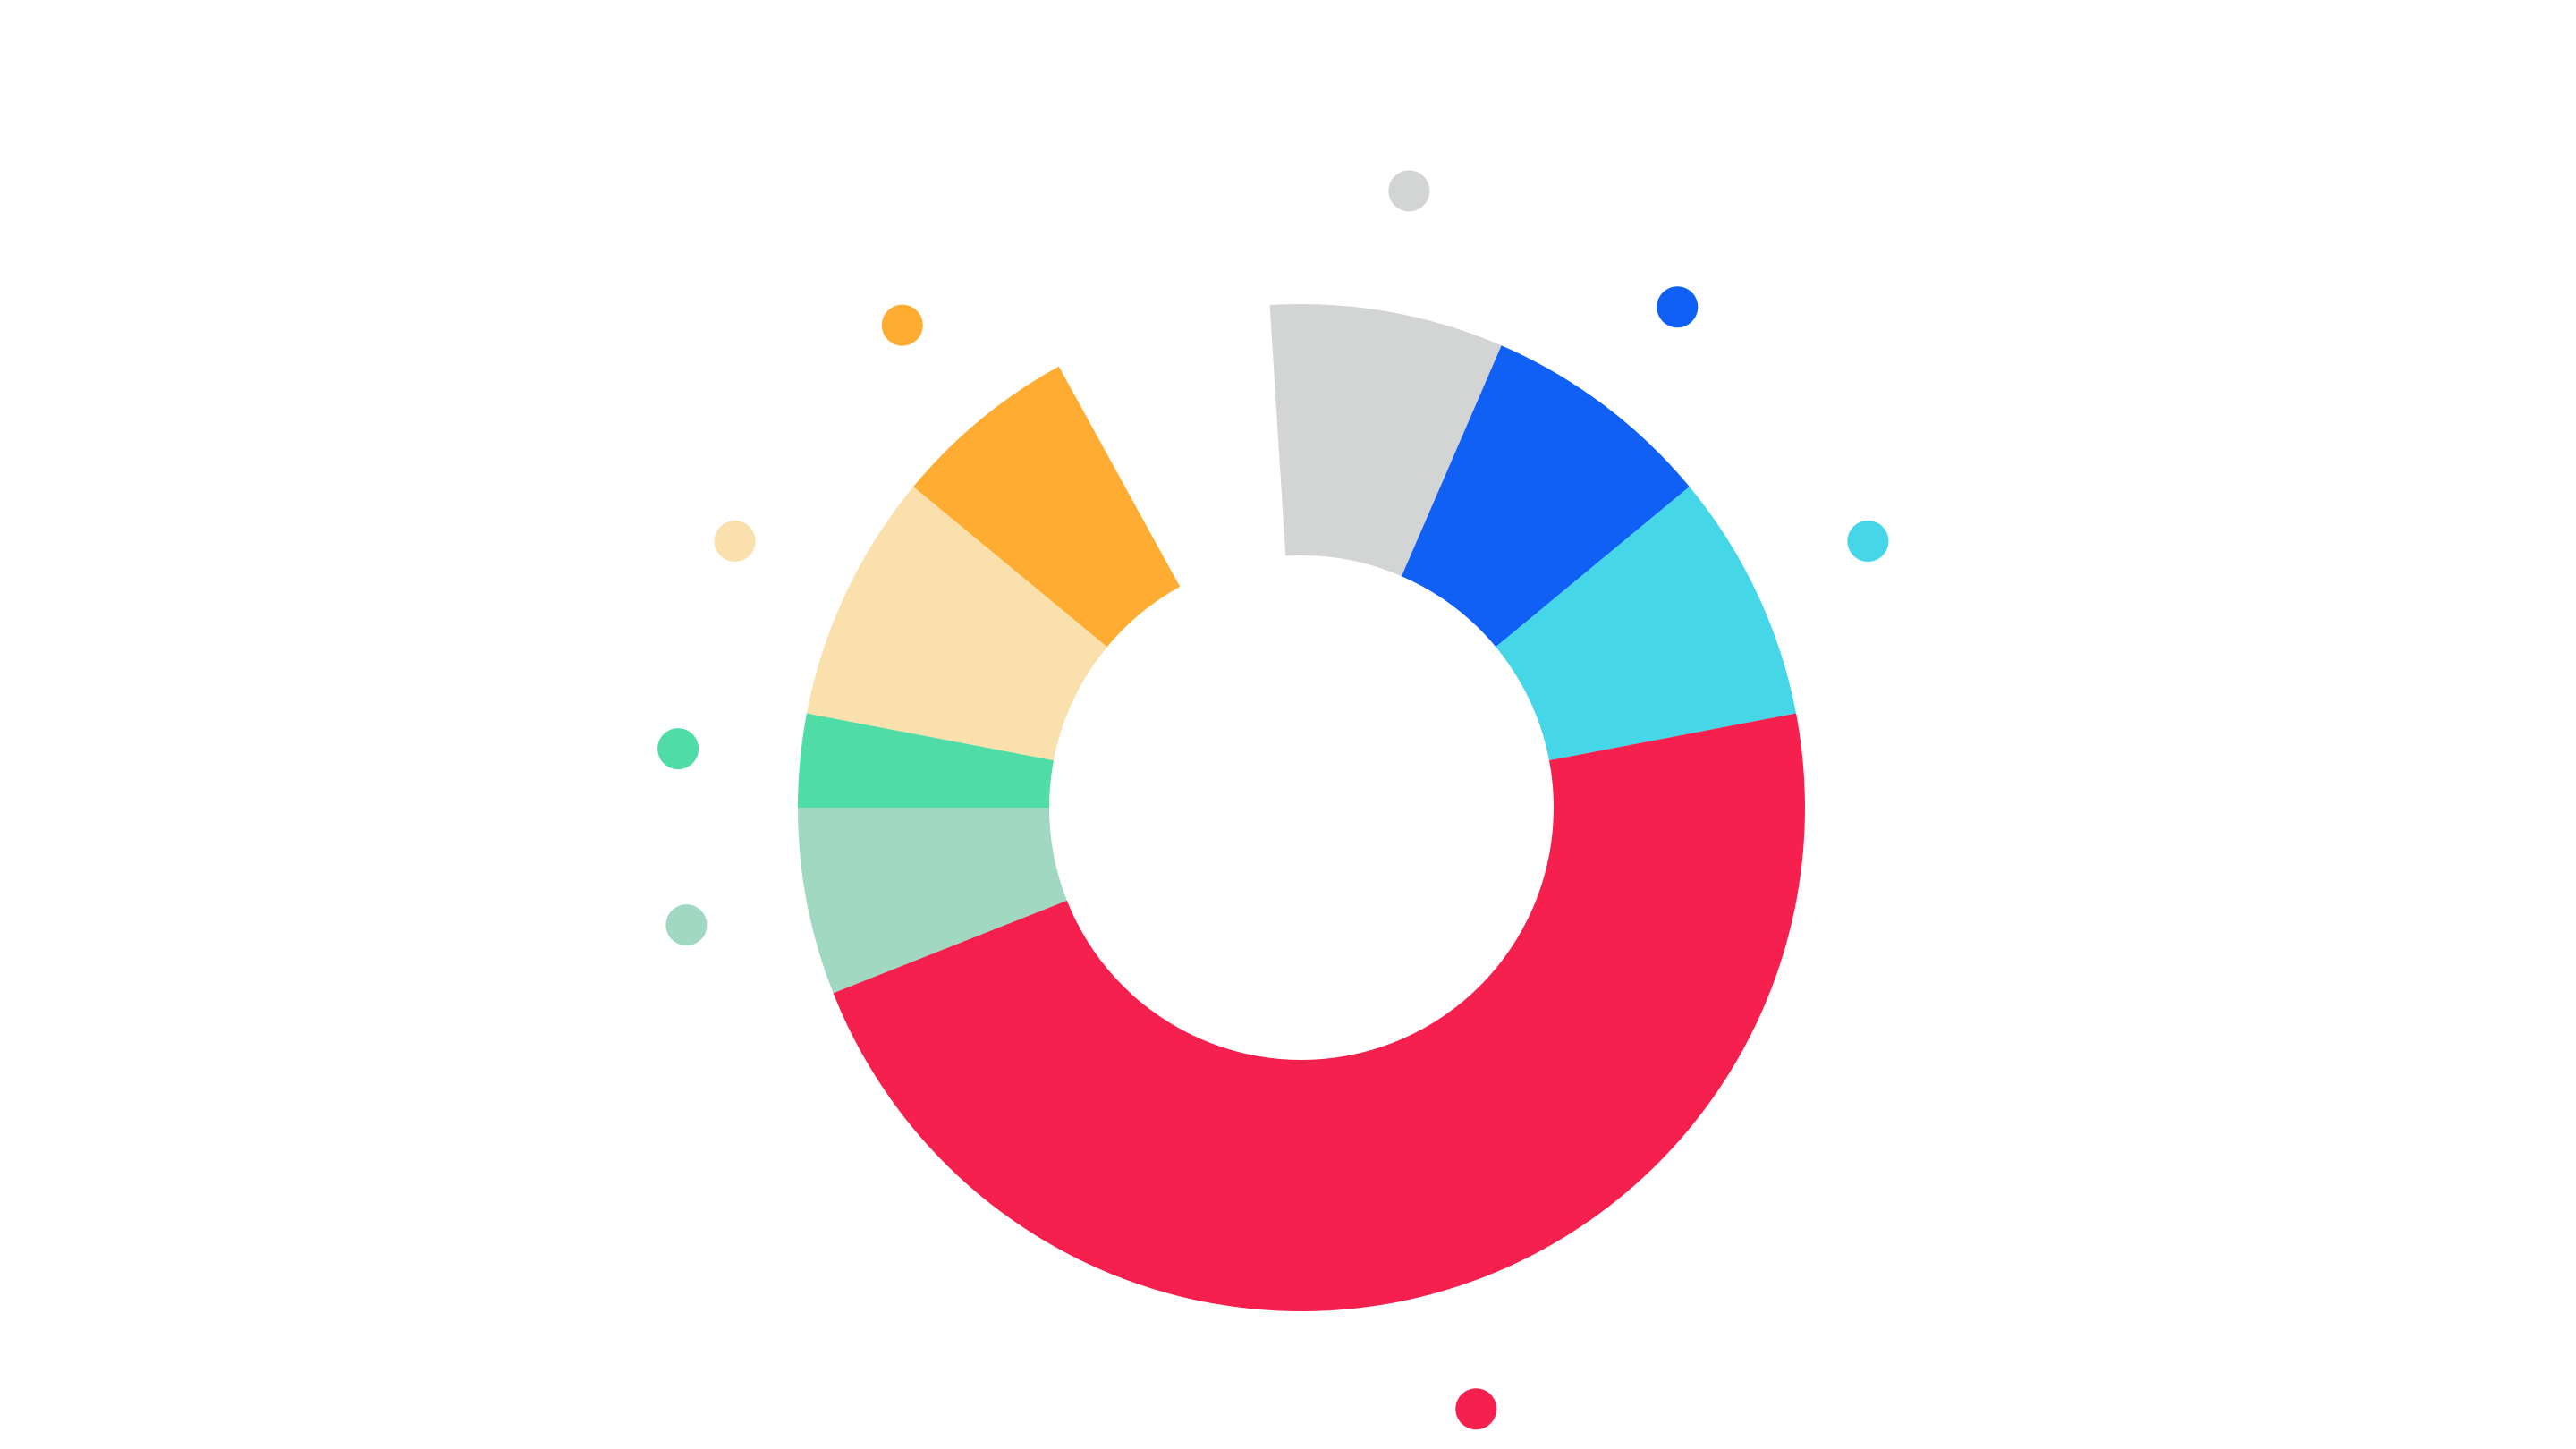  What do you see at coordinates (735, 541) in the screenshot?
I see `marker-light-peach` at bounding box center [735, 541].